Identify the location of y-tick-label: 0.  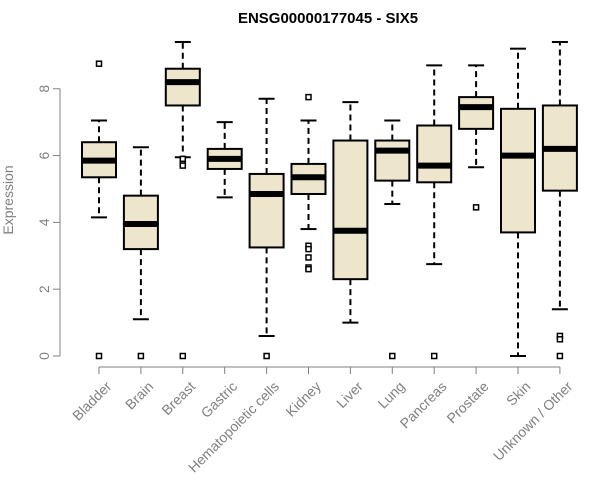
(44, 356).